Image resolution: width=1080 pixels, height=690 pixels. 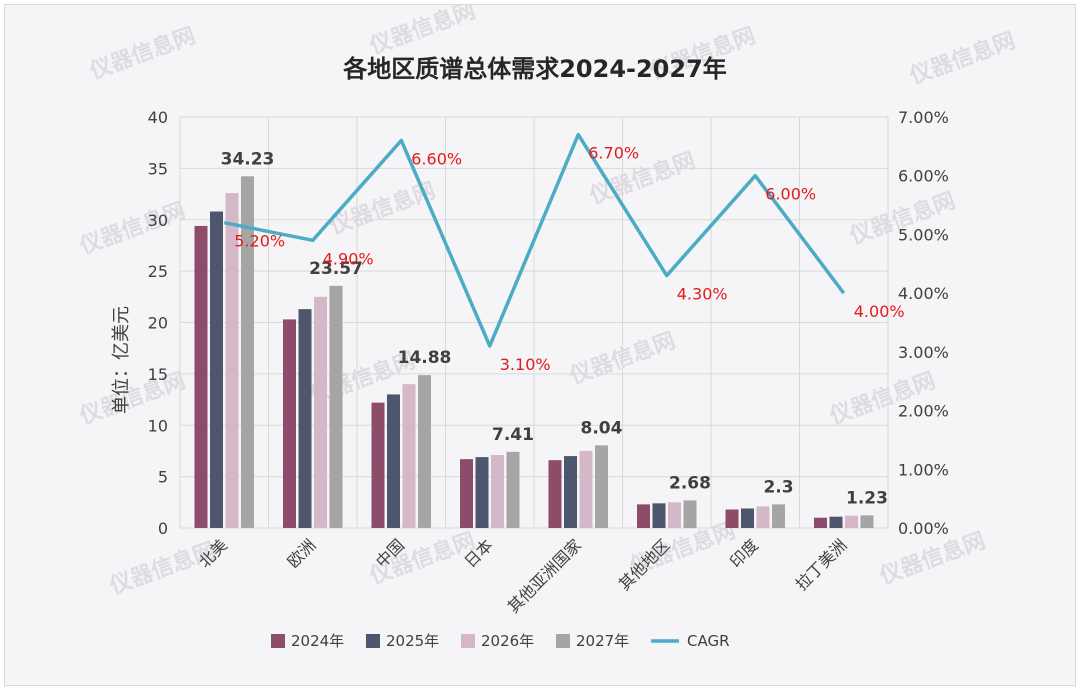 What do you see at coordinates (867, 498) in the screenshot?
I see `bar-value-label: 1.23` at bounding box center [867, 498].